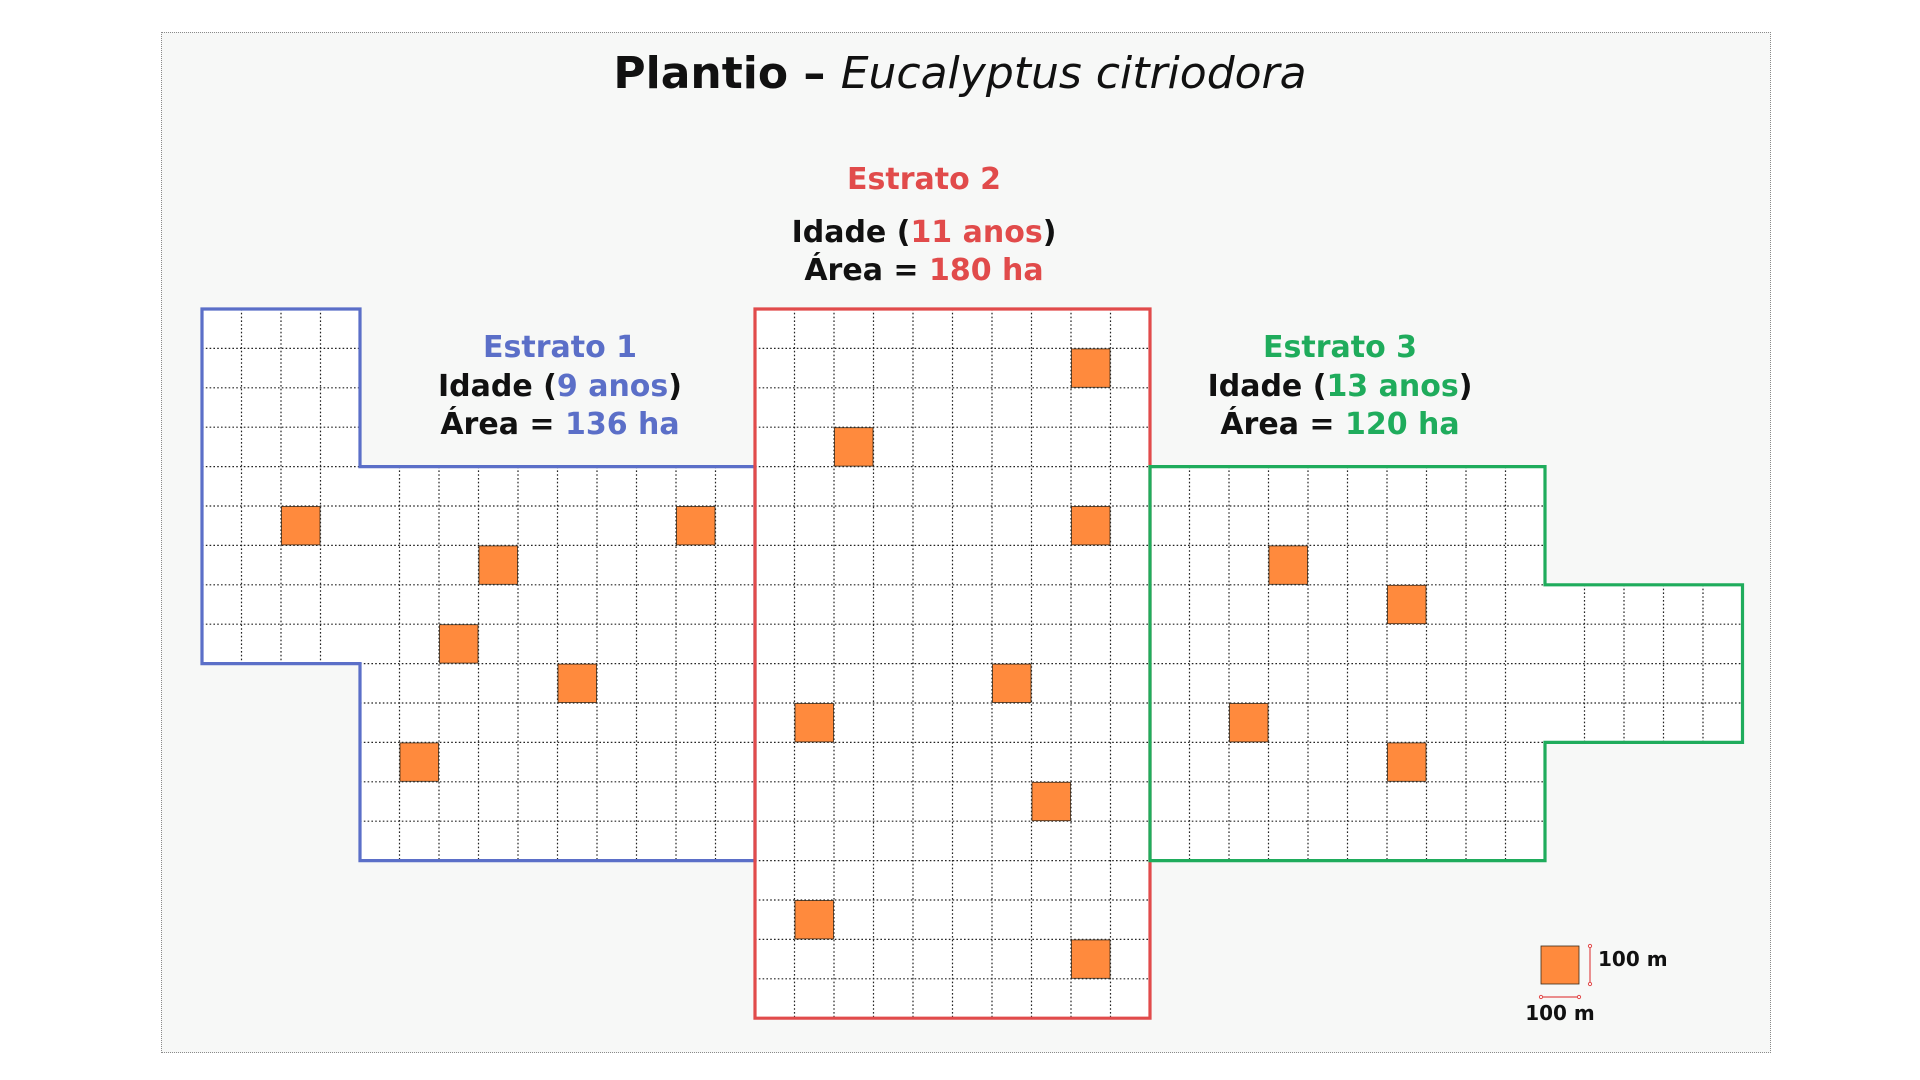  What do you see at coordinates (986, 270) in the screenshot?
I see `estrato-2-area-value: 180 ha` at bounding box center [986, 270].